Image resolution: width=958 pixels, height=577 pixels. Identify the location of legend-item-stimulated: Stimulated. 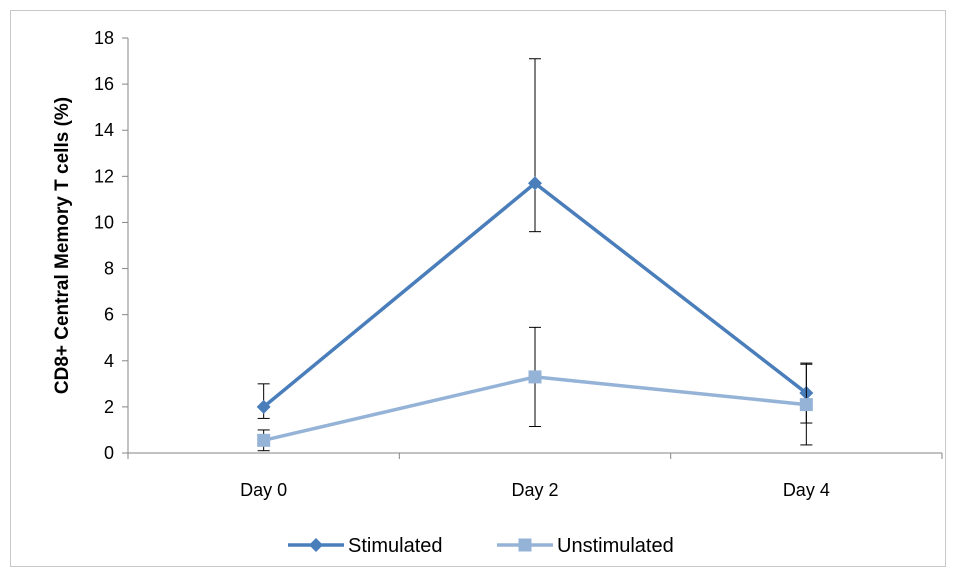
(365, 546).